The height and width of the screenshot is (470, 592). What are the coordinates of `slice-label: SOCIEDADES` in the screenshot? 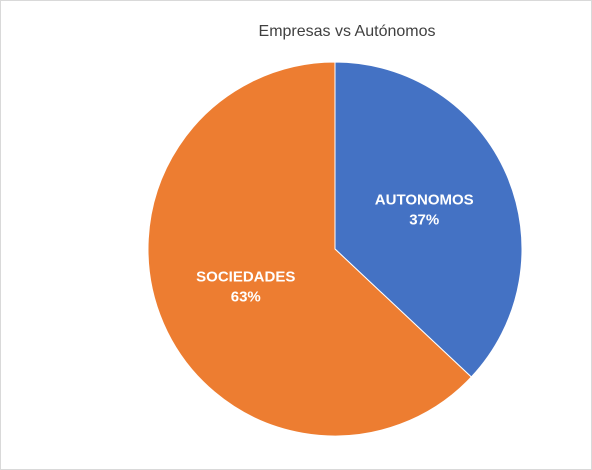 It's located at (245, 277).